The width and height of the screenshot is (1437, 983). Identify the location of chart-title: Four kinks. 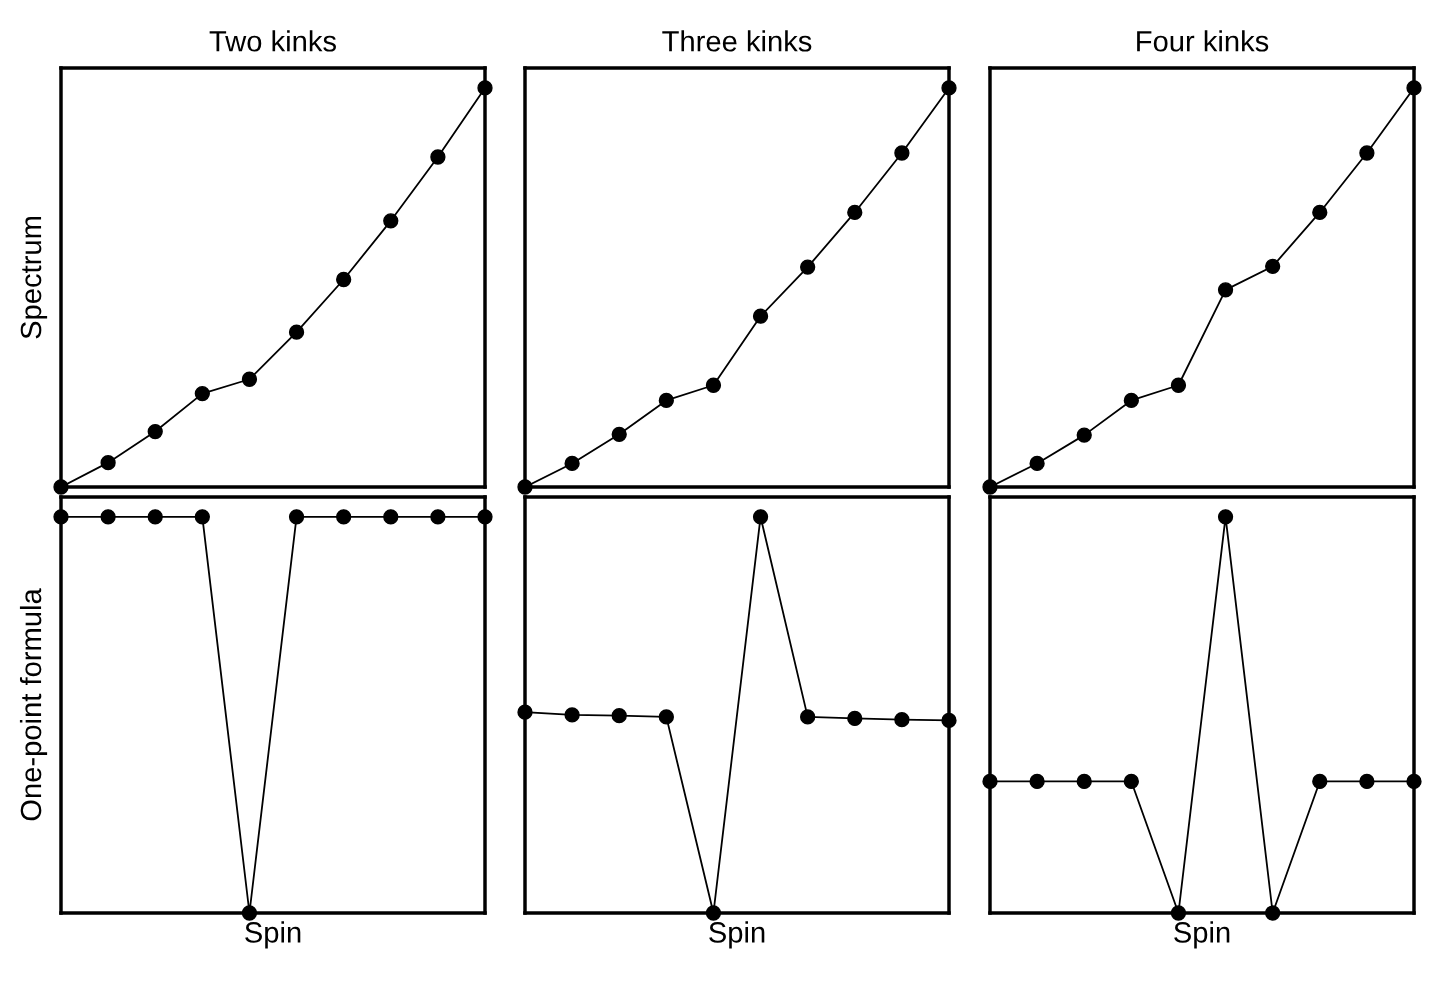
(1203, 41).